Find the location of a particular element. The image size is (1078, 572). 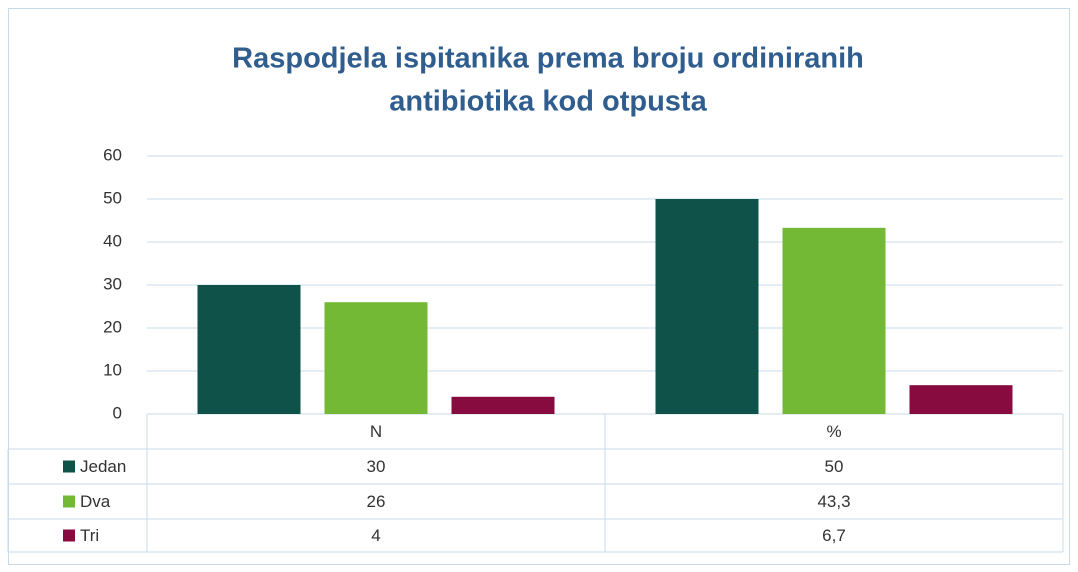

table-value: 26 is located at coordinates (376, 501).